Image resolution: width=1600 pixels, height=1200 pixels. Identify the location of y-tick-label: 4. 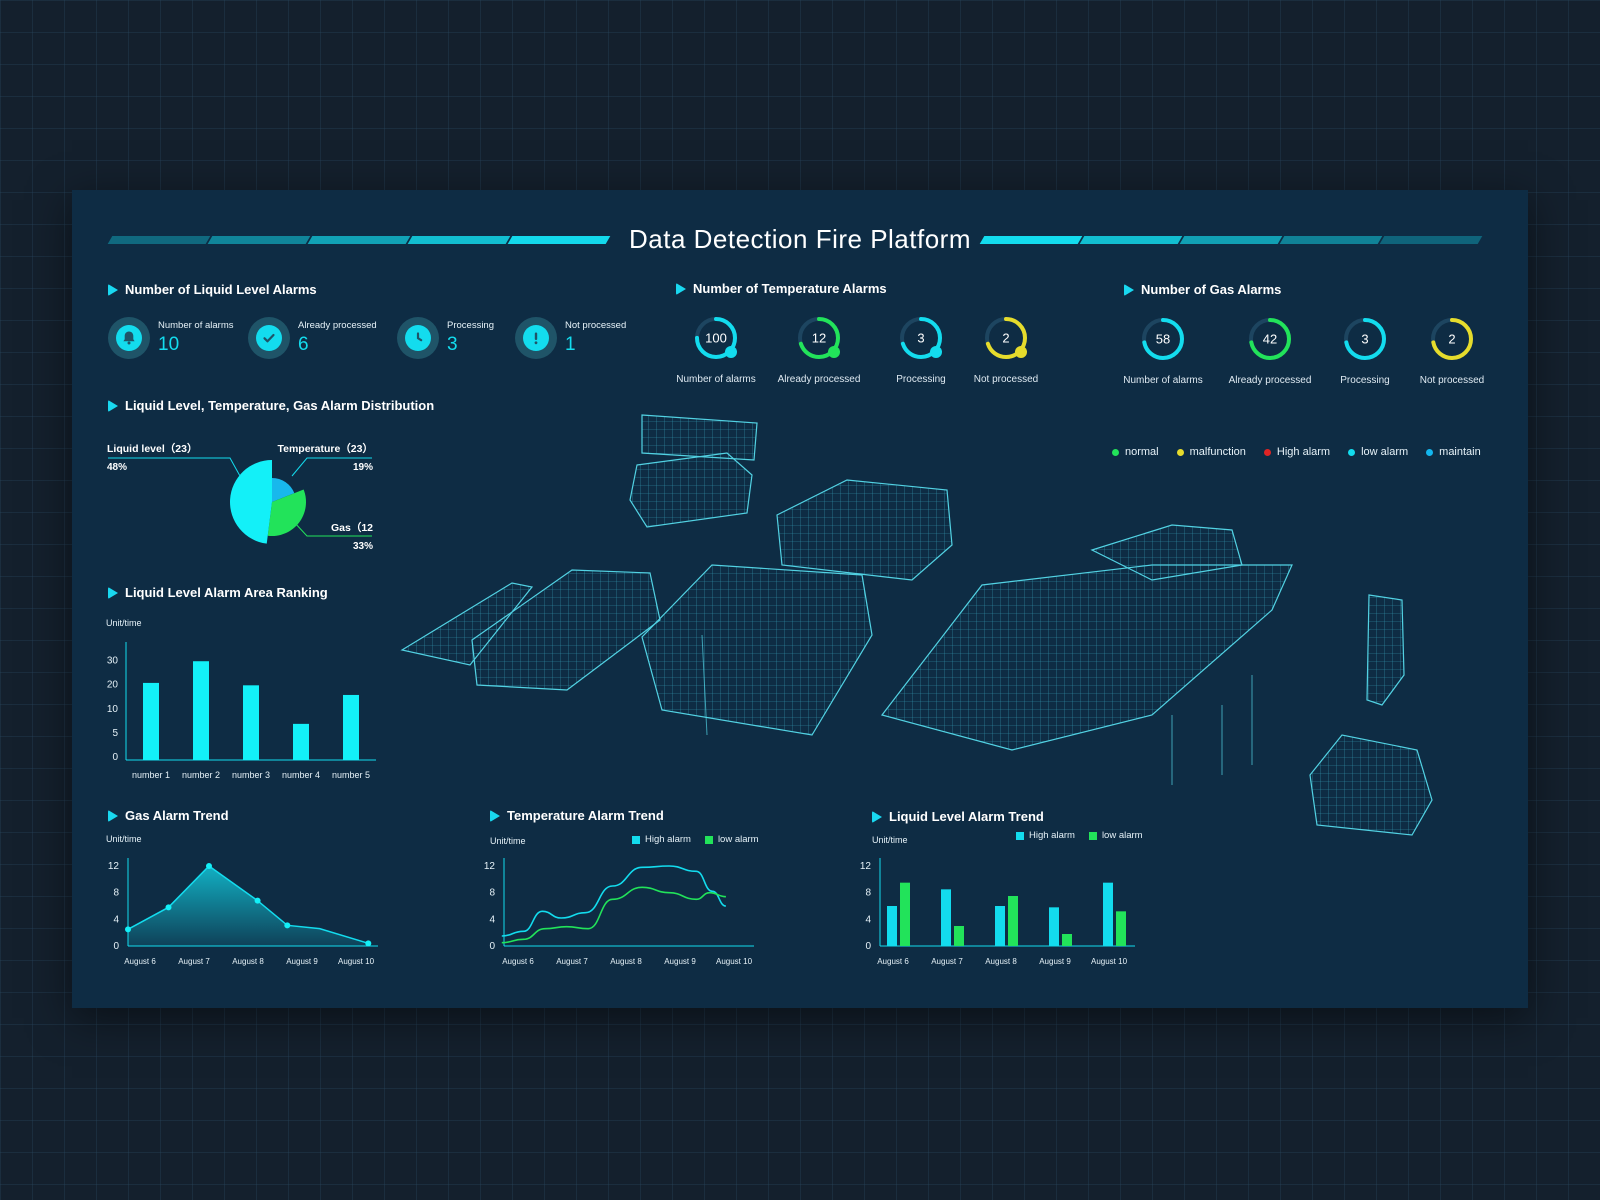
(492, 919).